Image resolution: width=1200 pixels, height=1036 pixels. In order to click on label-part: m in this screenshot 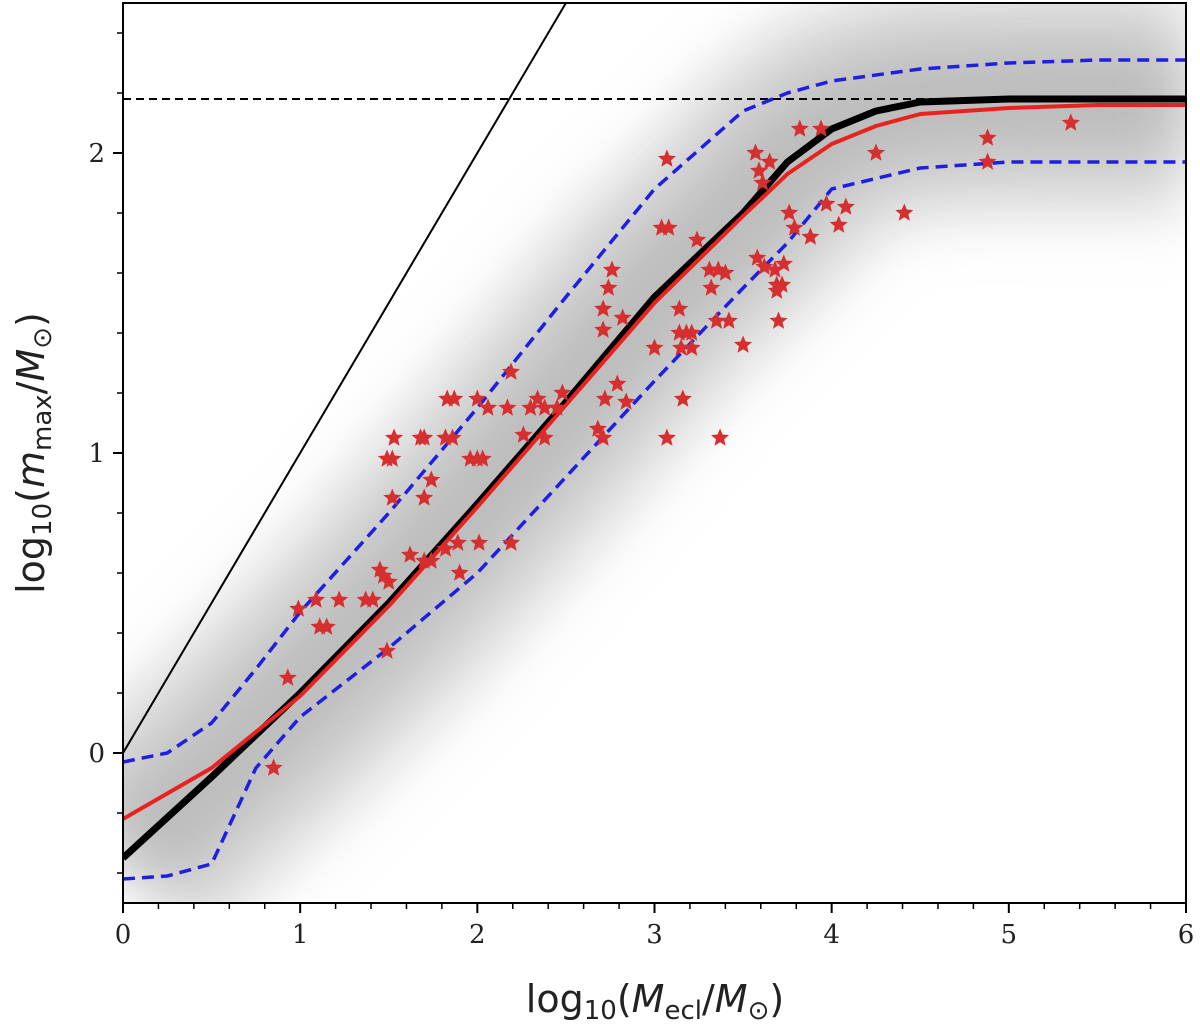, I will do `click(31, 469)`.